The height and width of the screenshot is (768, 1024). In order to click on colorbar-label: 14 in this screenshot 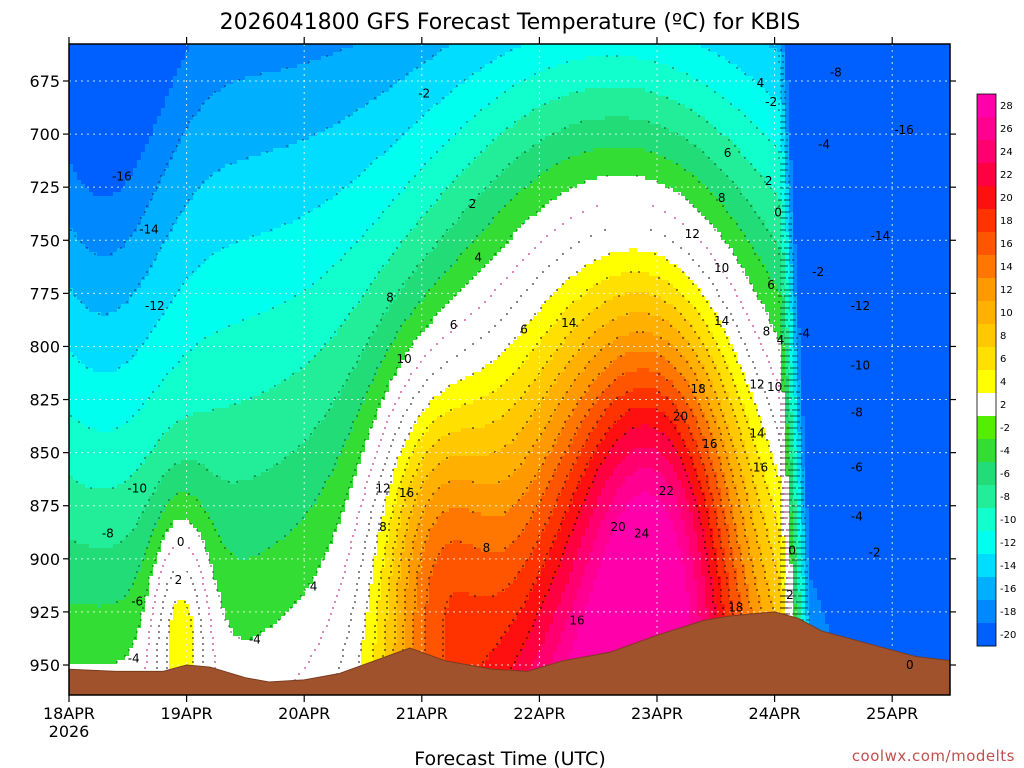, I will do `click(1006, 267)`.